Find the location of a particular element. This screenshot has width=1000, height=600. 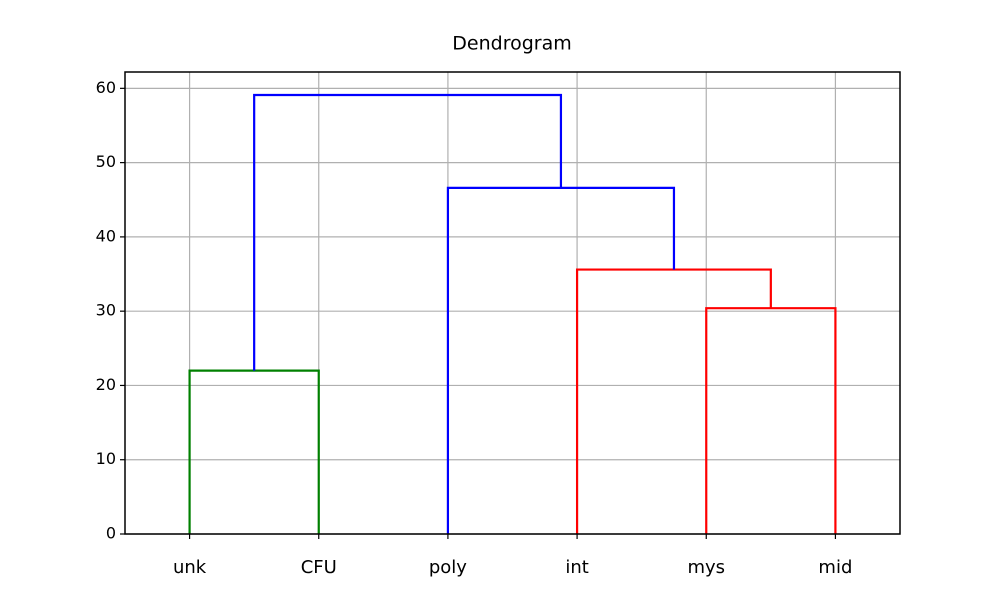

x-tick-label: poly is located at coordinates (448, 567).